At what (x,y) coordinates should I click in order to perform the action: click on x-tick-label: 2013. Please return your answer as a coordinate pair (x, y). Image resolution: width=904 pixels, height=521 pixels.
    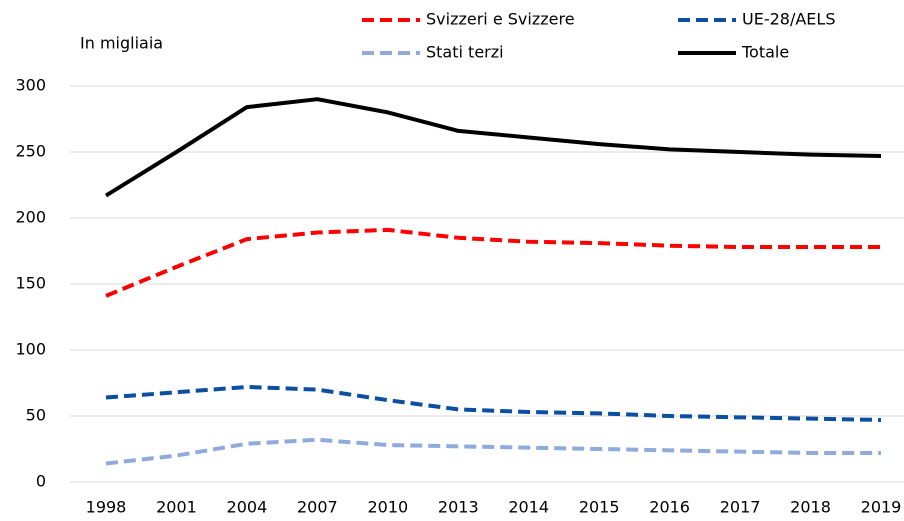
    Looking at the image, I should click on (458, 507).